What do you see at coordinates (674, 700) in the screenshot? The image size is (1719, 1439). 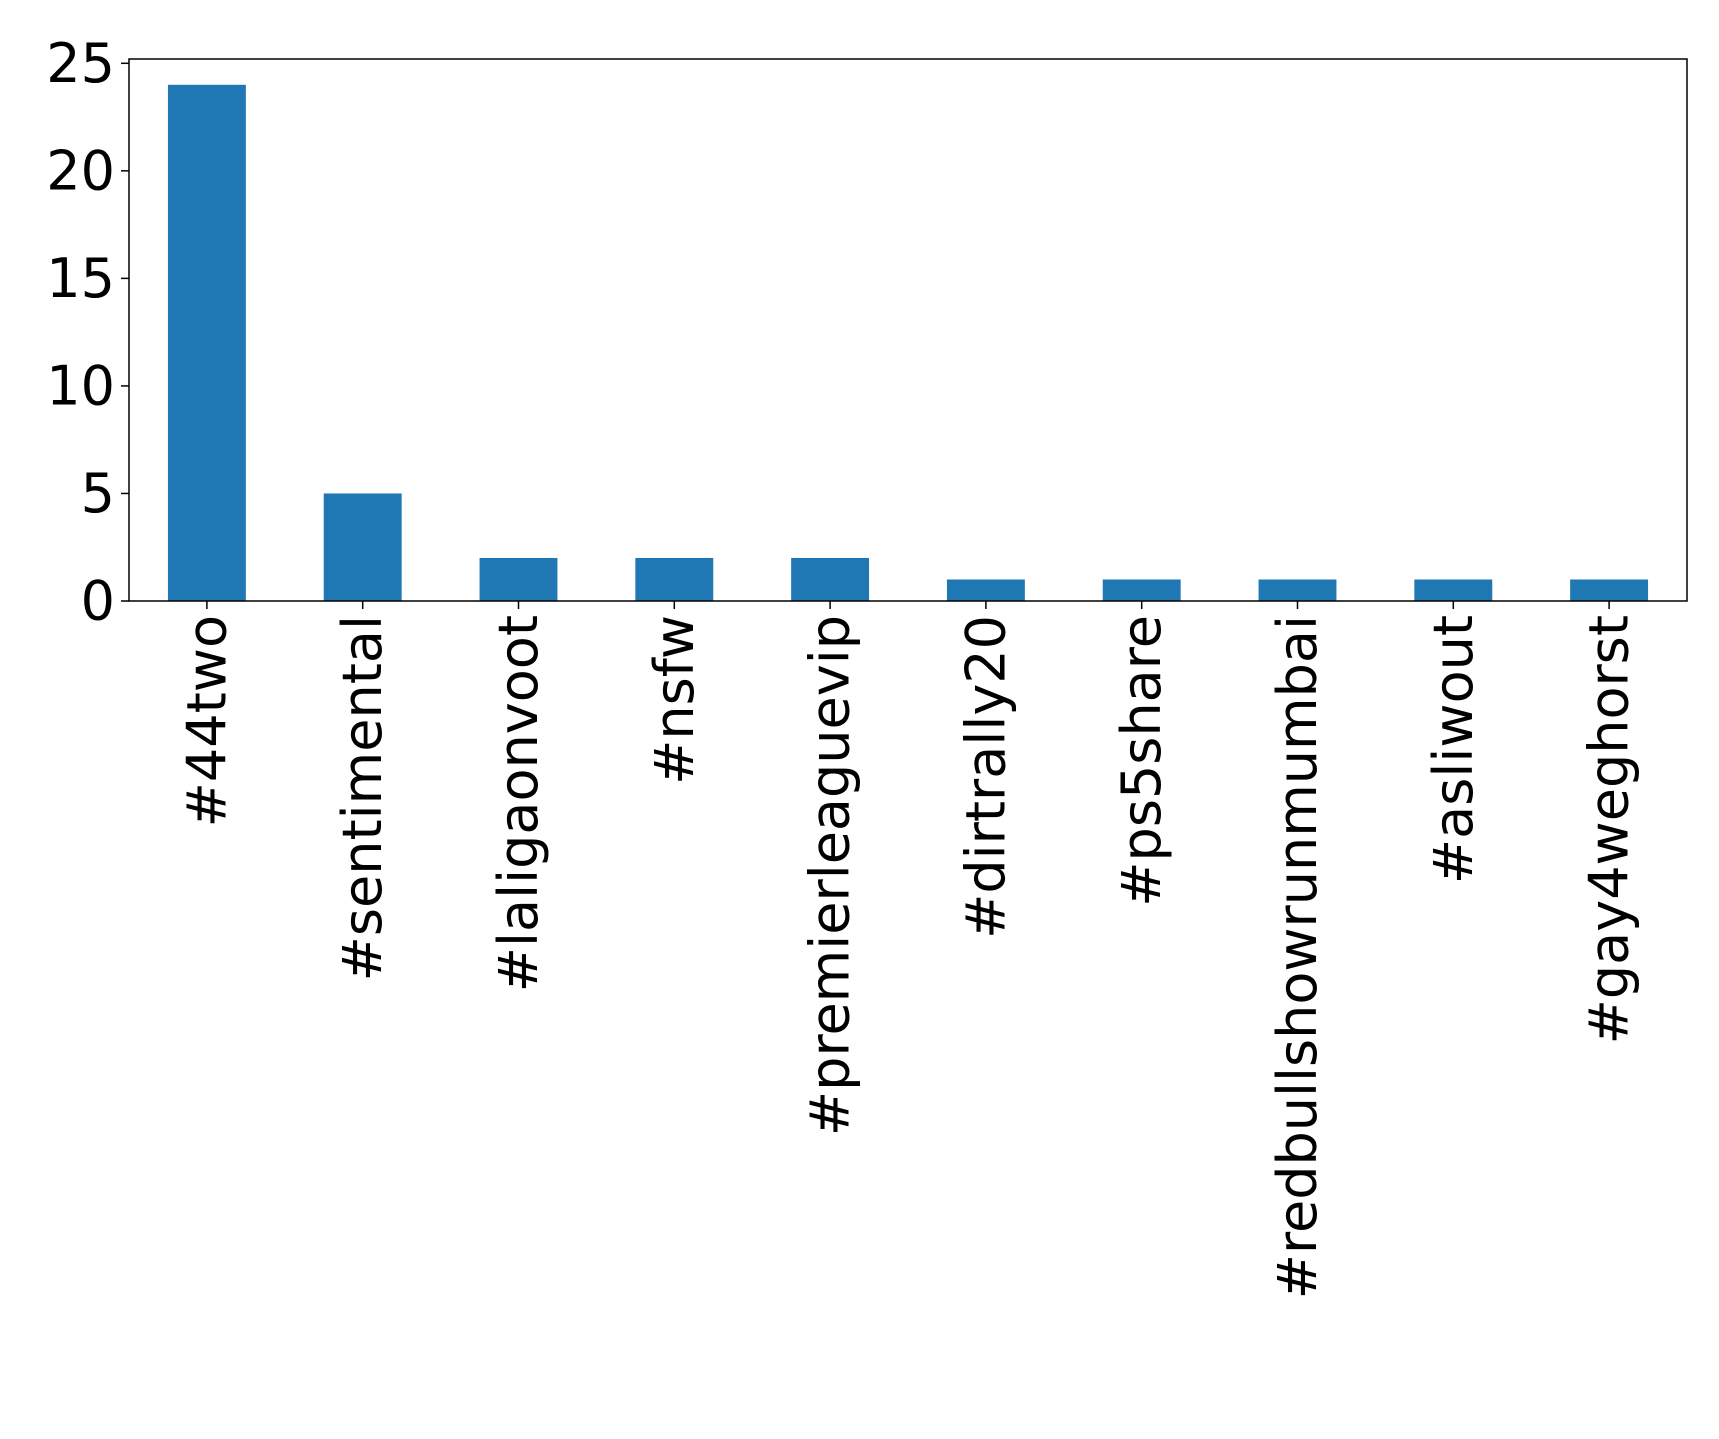 I see `x-tick-label: #nsfw` at bounding box center [674, 700].